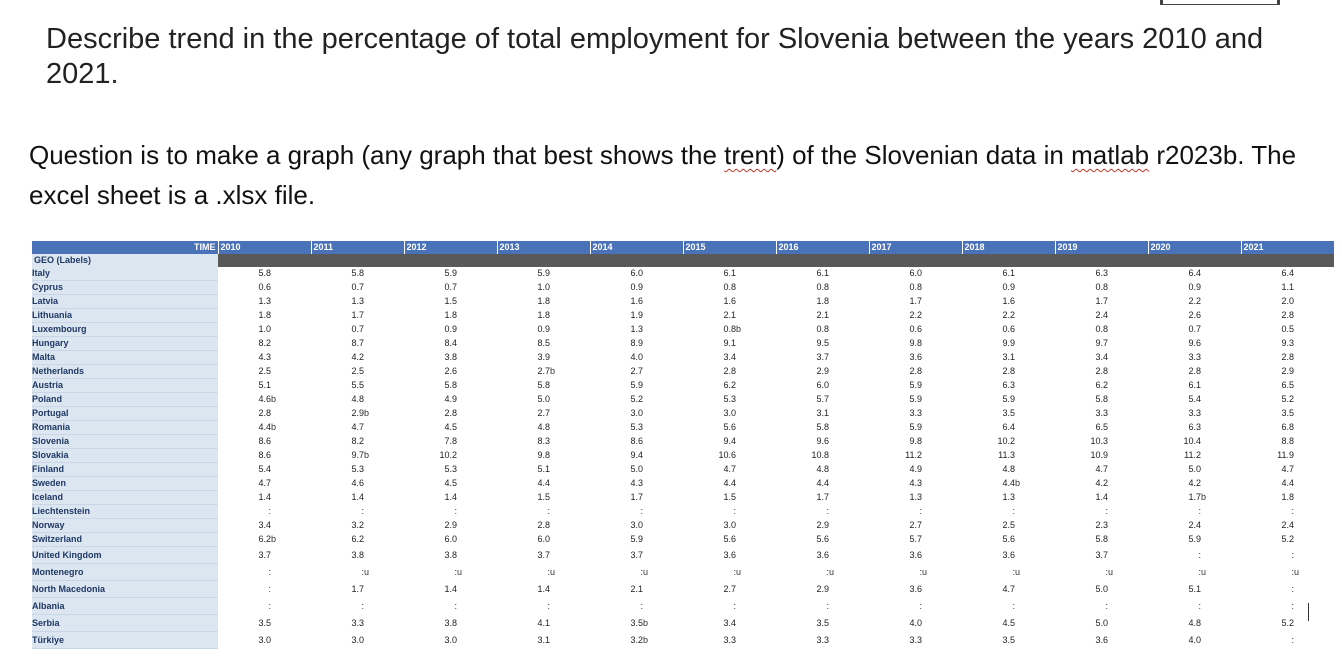 The image size is (1342, 663). Describe the element at coordinates (1101, 483) in the screenshot. I see `value-cell: 4.2` at that location.